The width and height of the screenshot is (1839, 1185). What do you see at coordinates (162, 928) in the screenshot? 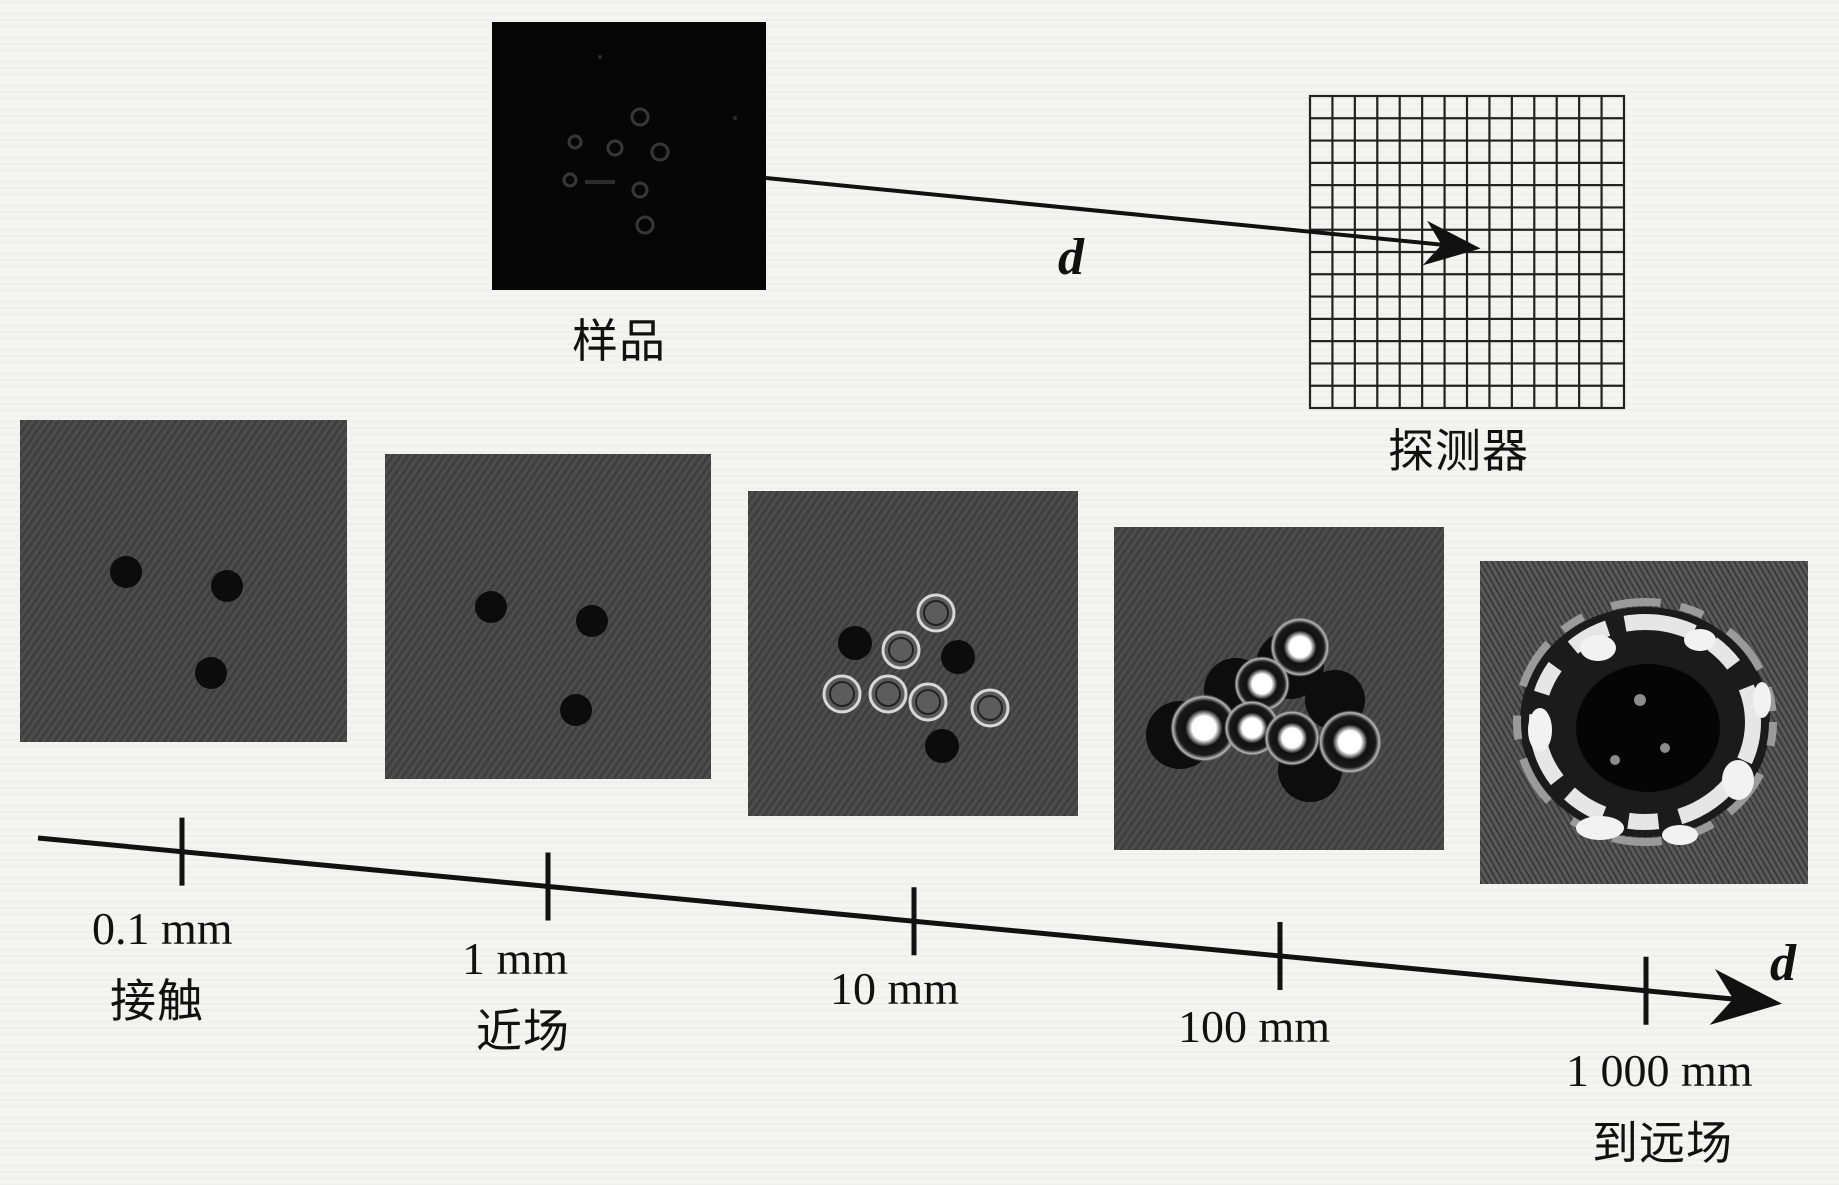
I see `tick-distance-label: 0.1 mm` at bounding box center [162, 928].